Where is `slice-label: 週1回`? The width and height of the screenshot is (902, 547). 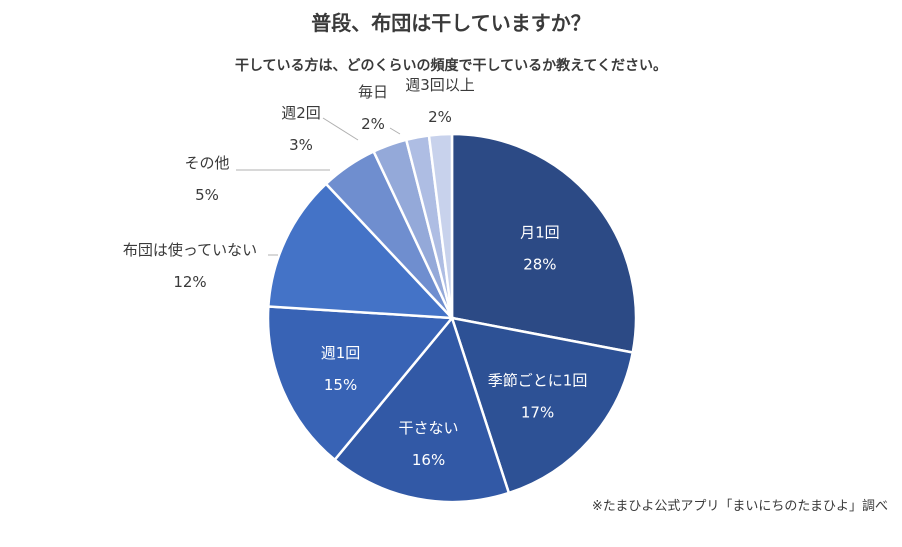 slice-label: 週1回 is located at coordinates (341, 353).